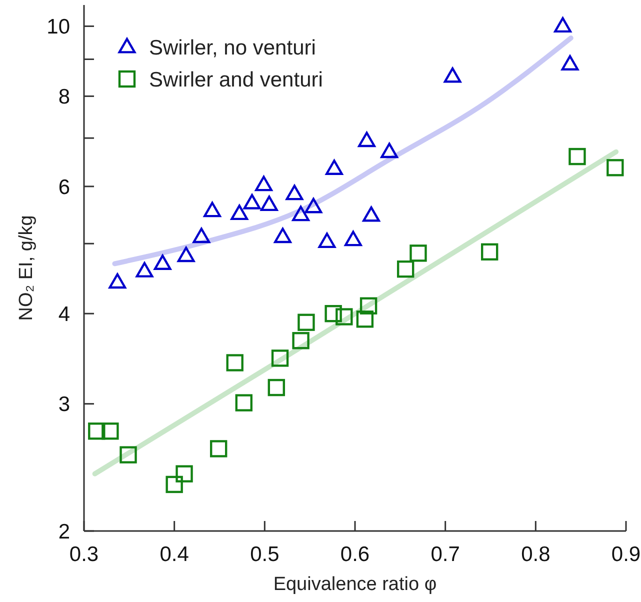 This screenshot has height=602, width=641. What do you see at coordinates (355, 584) in the screenshot?
I see `x-axis-title: Equivalence ratio φ` at bounding box center [355, 584].